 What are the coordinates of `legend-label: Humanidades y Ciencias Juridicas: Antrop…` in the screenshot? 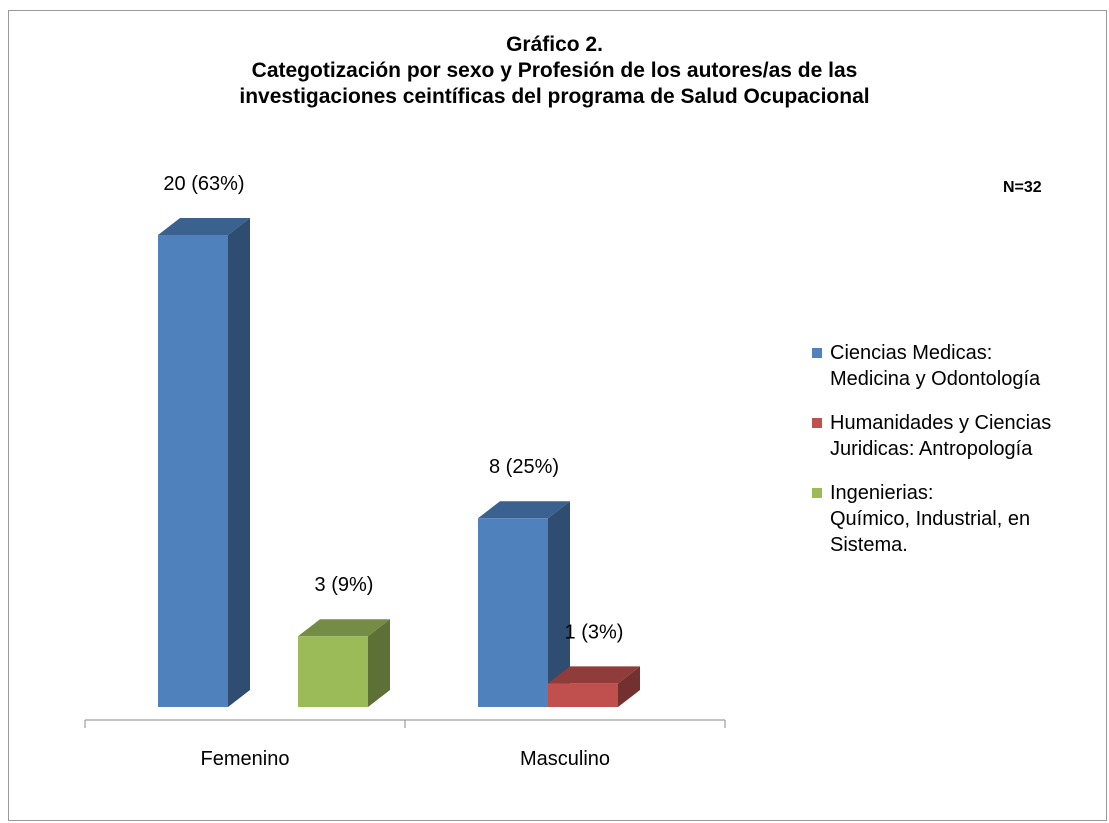 It's located at (941, 436).